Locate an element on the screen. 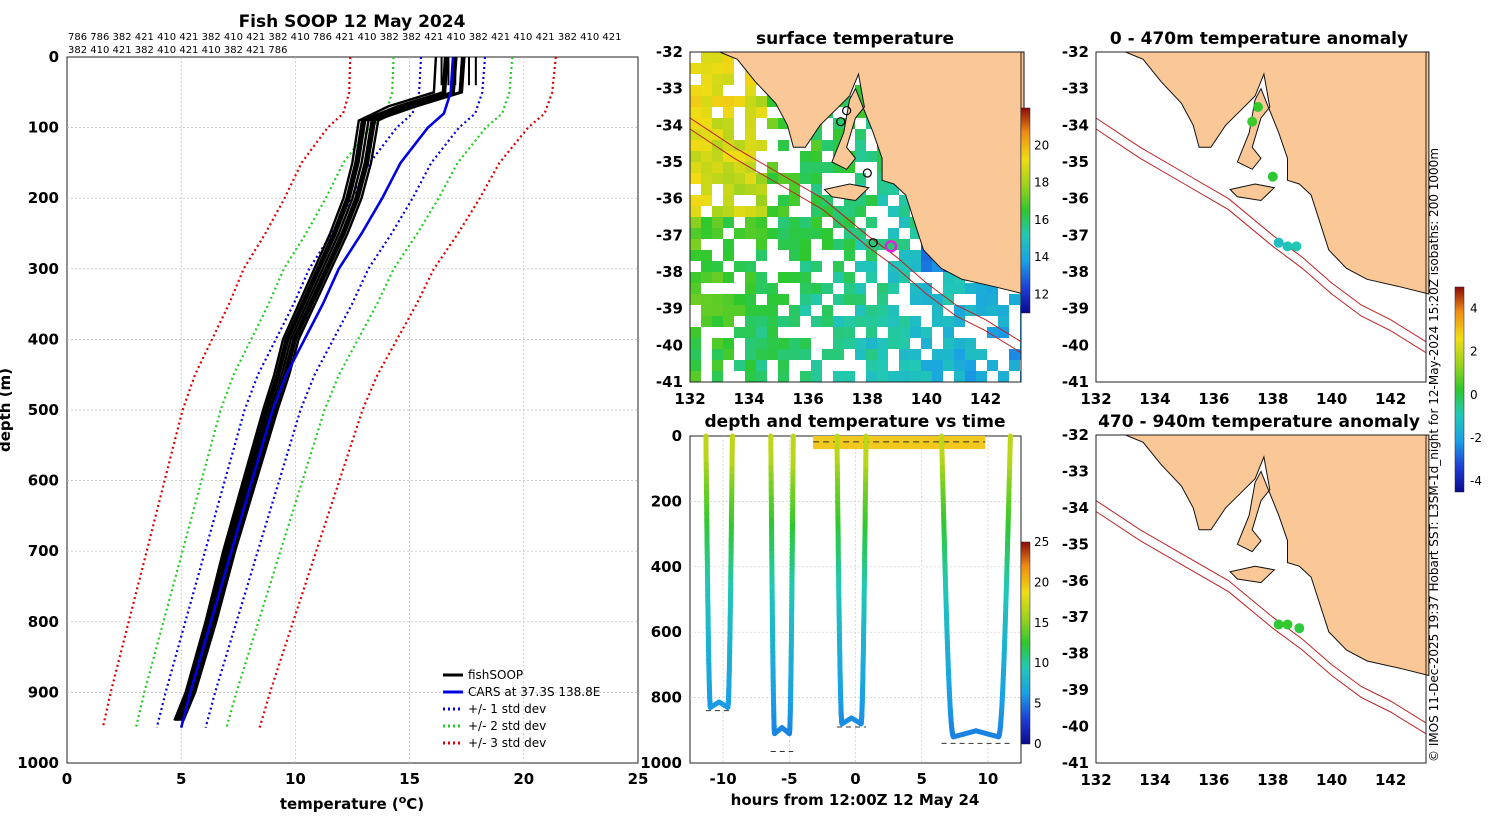  anomaly2-kangaroo-island is located at coordinates (1252, 192).